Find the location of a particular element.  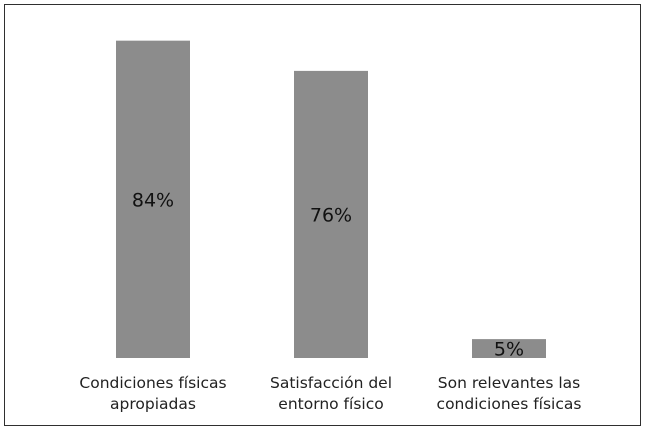

category-label-1-line-2: apropiadas is located at coordinates (153, 404).